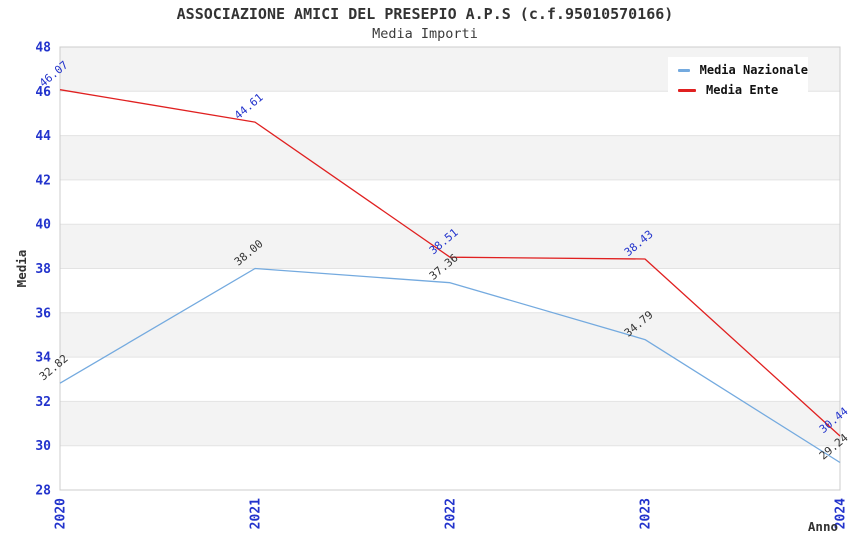 The width and height of the screenshot is (850, 550). Describe the element at coordinates (684, 70) in the screenshot. I see `legend-swatch-media-nazionale-icon` at that location.